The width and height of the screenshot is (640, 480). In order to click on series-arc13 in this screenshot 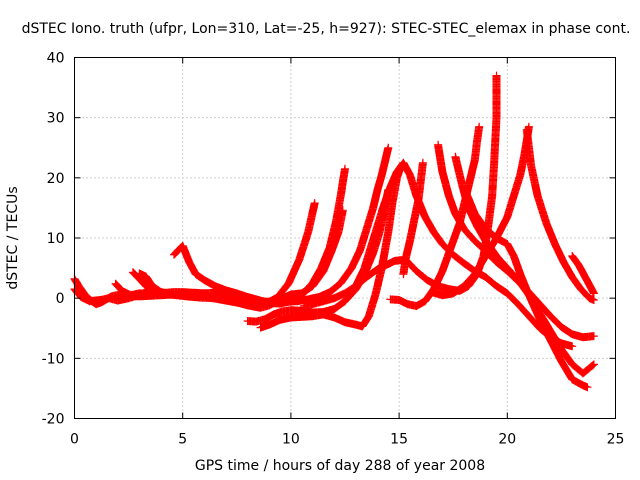, I will do `click(413, 218)`.